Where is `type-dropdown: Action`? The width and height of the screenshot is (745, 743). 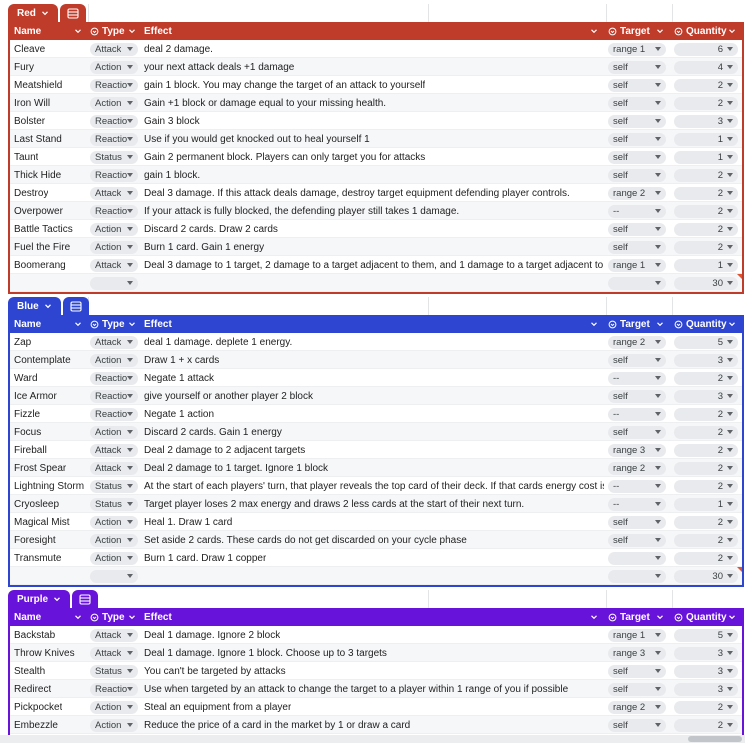 type-dropdown: Action is located at coordinates (114, 360).